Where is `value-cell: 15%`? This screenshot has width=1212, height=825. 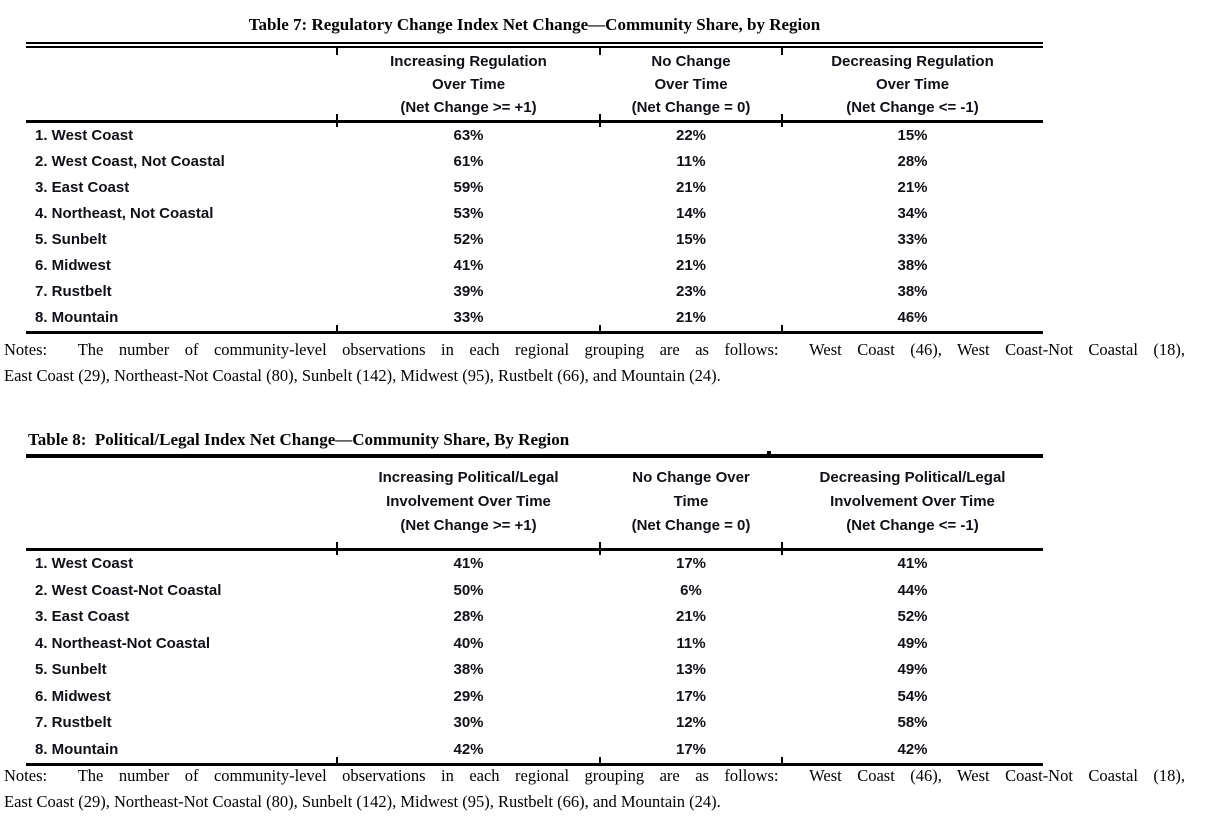 value-cell: 15% is located at coordinates (912, 135).